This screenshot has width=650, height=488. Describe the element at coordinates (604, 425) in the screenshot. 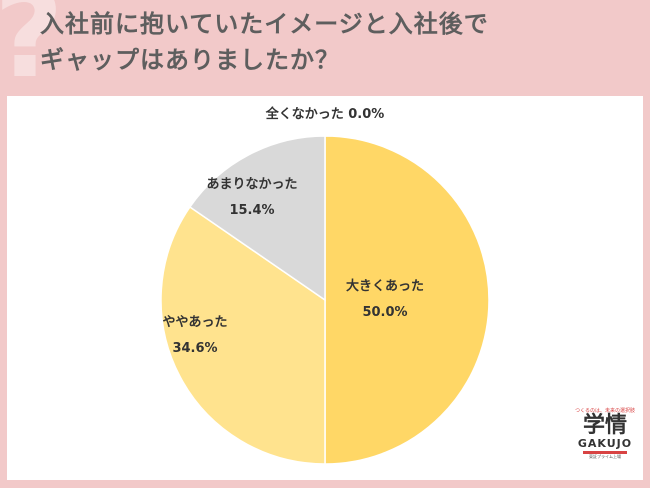

I see `logo-name: 学情` at that location.